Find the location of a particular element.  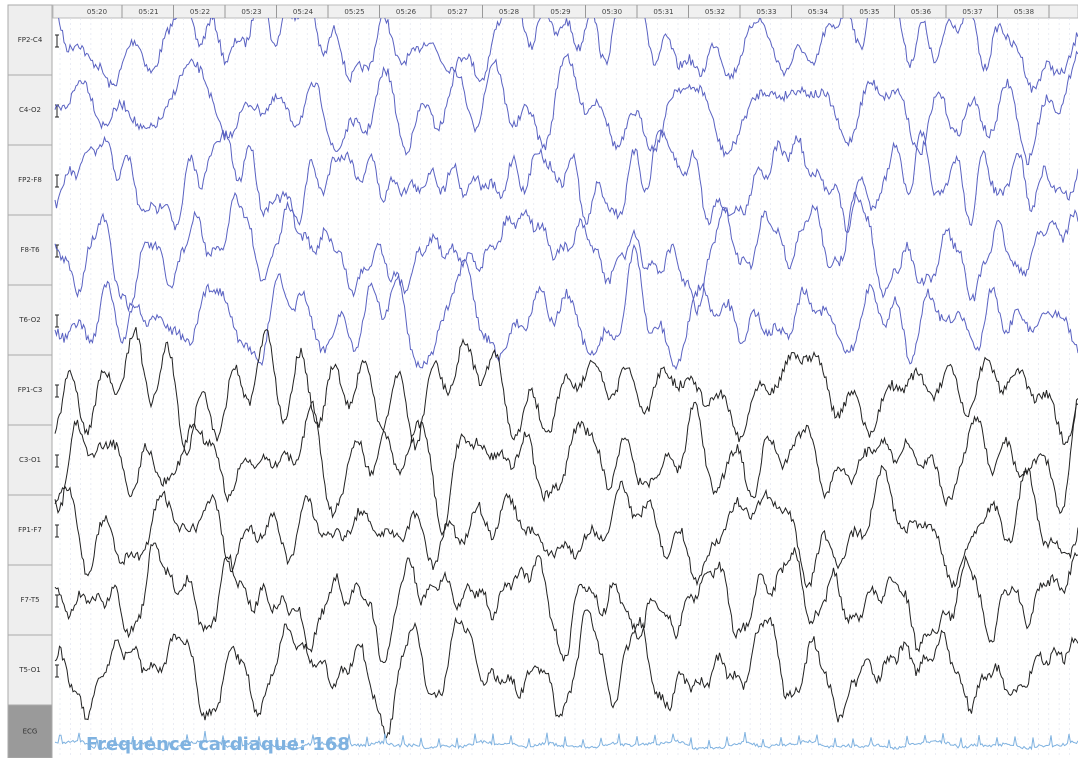

channel-label: F8-T6 is located at coordinates (30, 250).